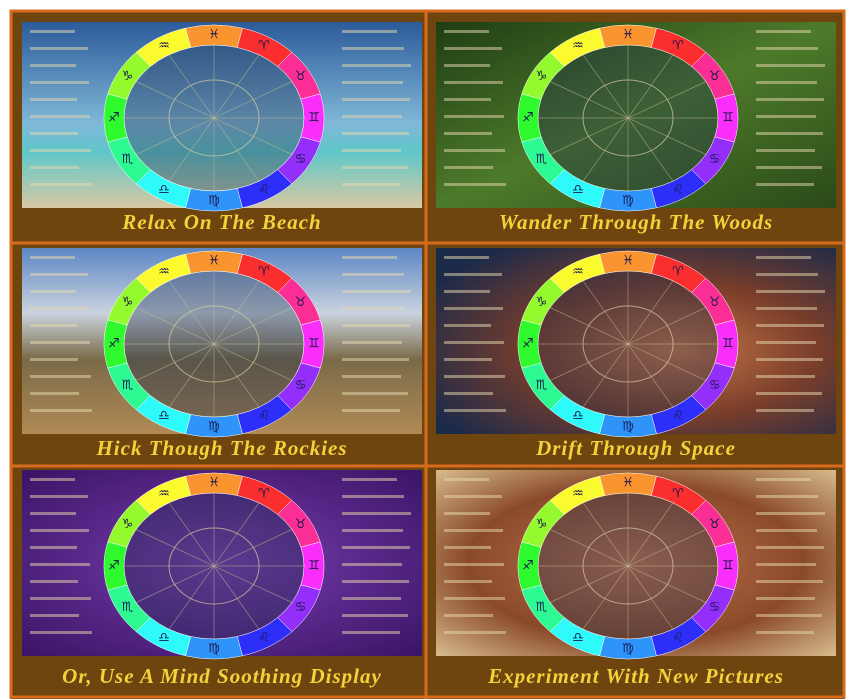 The image size is (850, 699). What do you see at coordinates (222, 676) in the screenshot?
I see `panel-caption: Or, Use A Mind Soothing Display` at bounding box center [222, 676].